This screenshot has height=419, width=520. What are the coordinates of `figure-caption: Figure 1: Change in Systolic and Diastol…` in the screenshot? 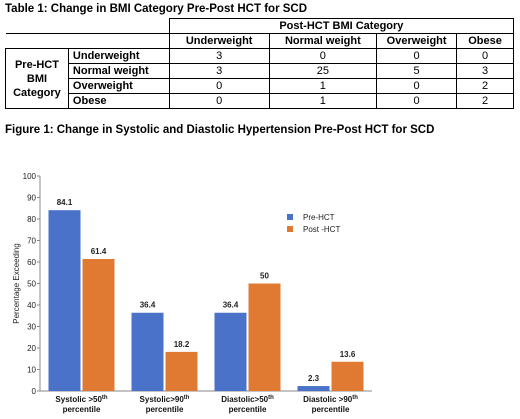 It's located at (220, 130).